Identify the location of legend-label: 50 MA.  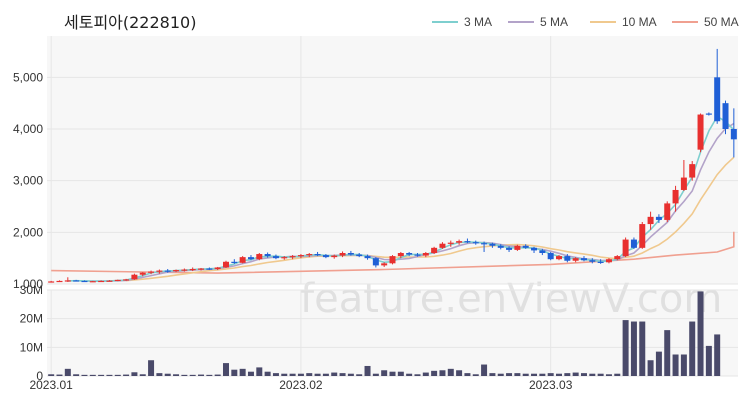
(721, 22).